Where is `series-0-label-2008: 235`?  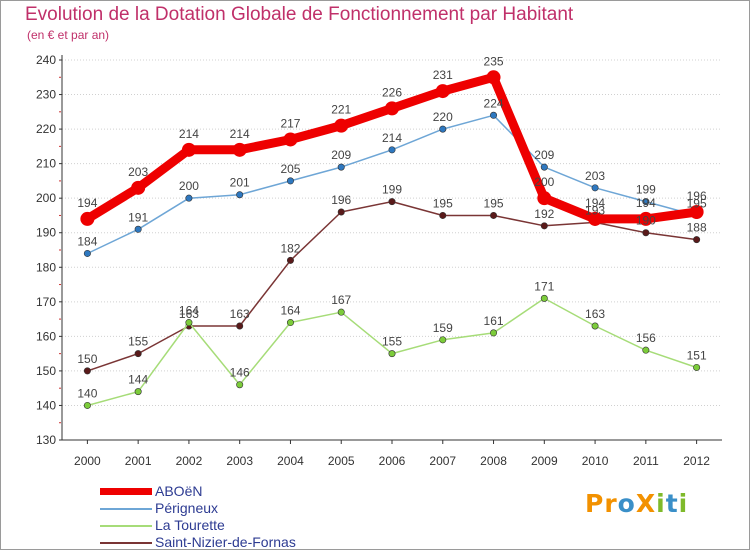
series-0-label-2008: 235 is located at coordinates (494, 61).